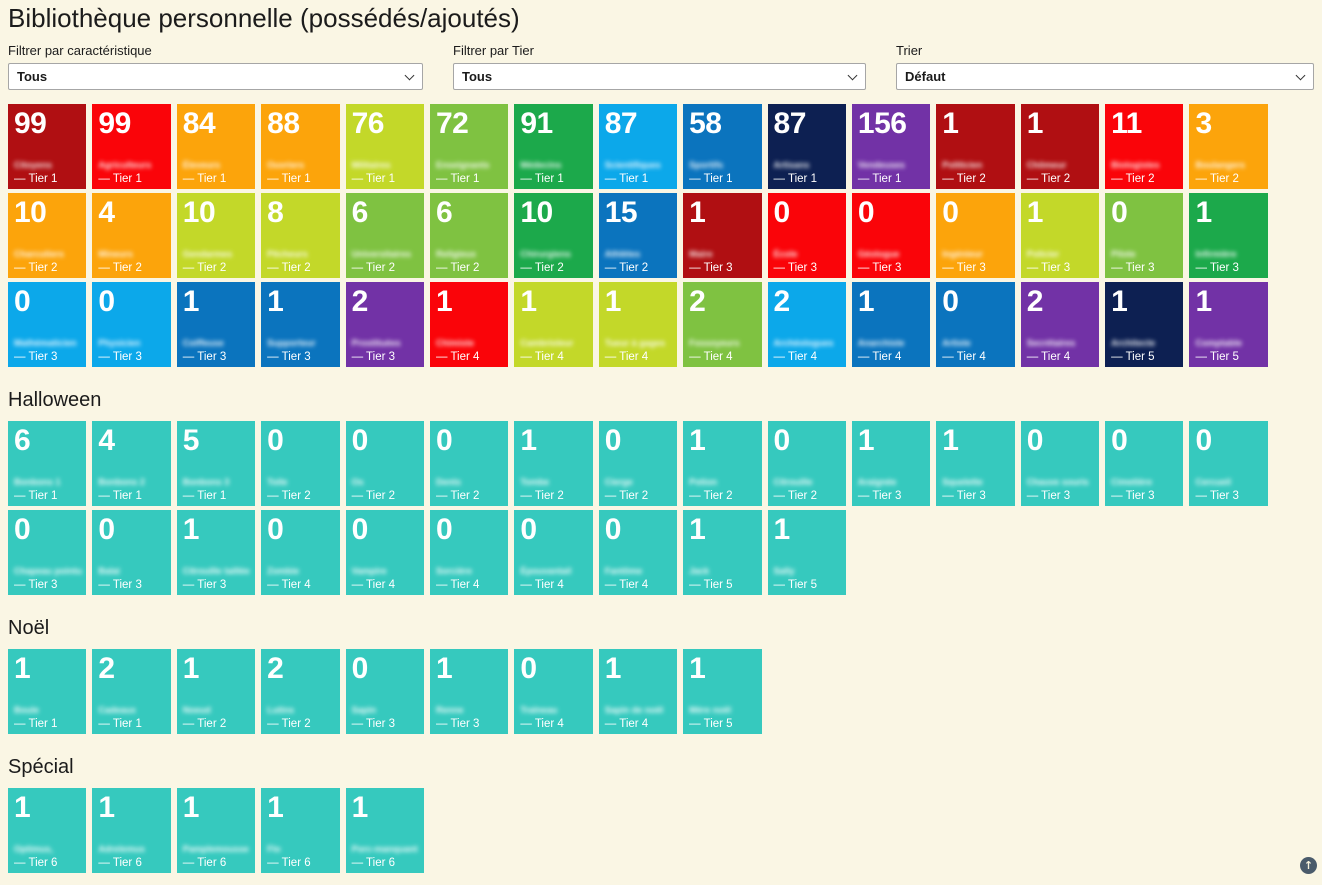 Image resolution: width=1322 pixels, height=885 pixels. What do you see at coordinates (384, 146) in the screenshot?
I see `library-card: 76 Militaires — Tier 1` at bounding box center [384, 146].